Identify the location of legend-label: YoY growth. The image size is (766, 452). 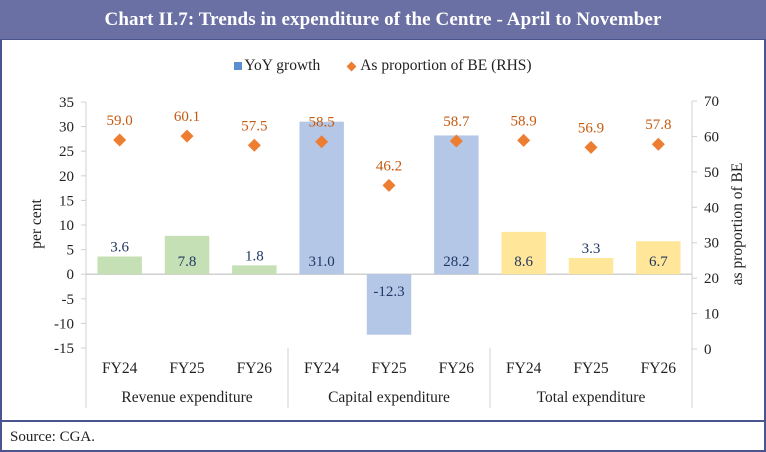
(282, 65).